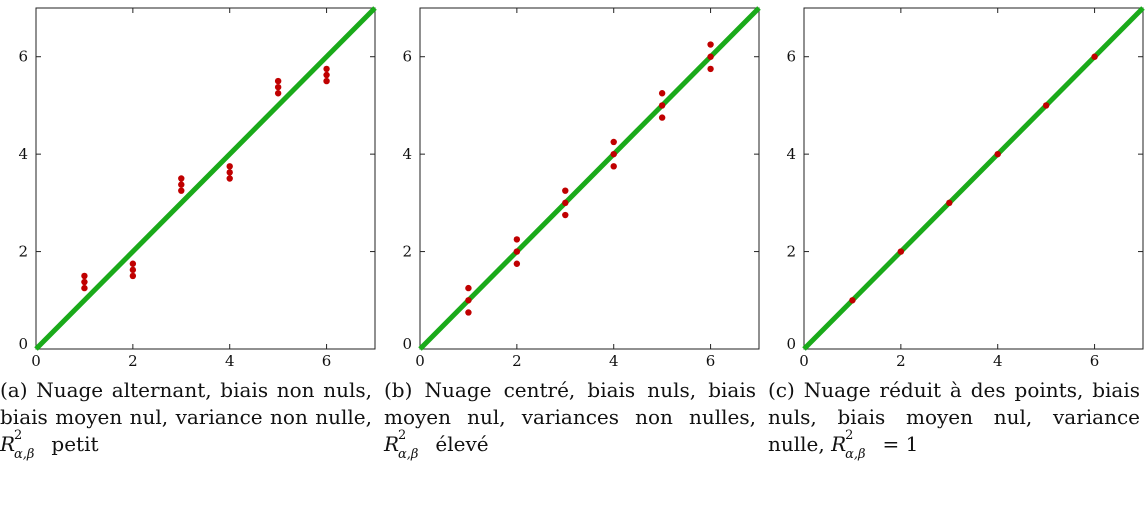 This screenshot has width=1148, height=525. I want to click on caption-c-tail: = 1, so click(900, 444).